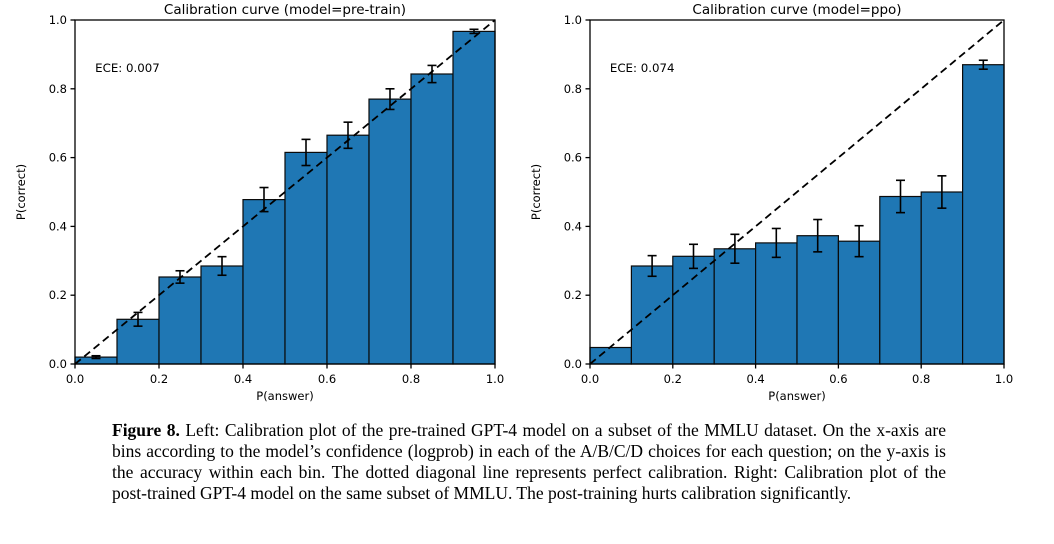 Image resolution: width=1054 pixels, height=544 pixels. Describe the element at coordinates (127, 68) in the screenshot. I see `ece-annotation: ECE: 0.007` at that location.